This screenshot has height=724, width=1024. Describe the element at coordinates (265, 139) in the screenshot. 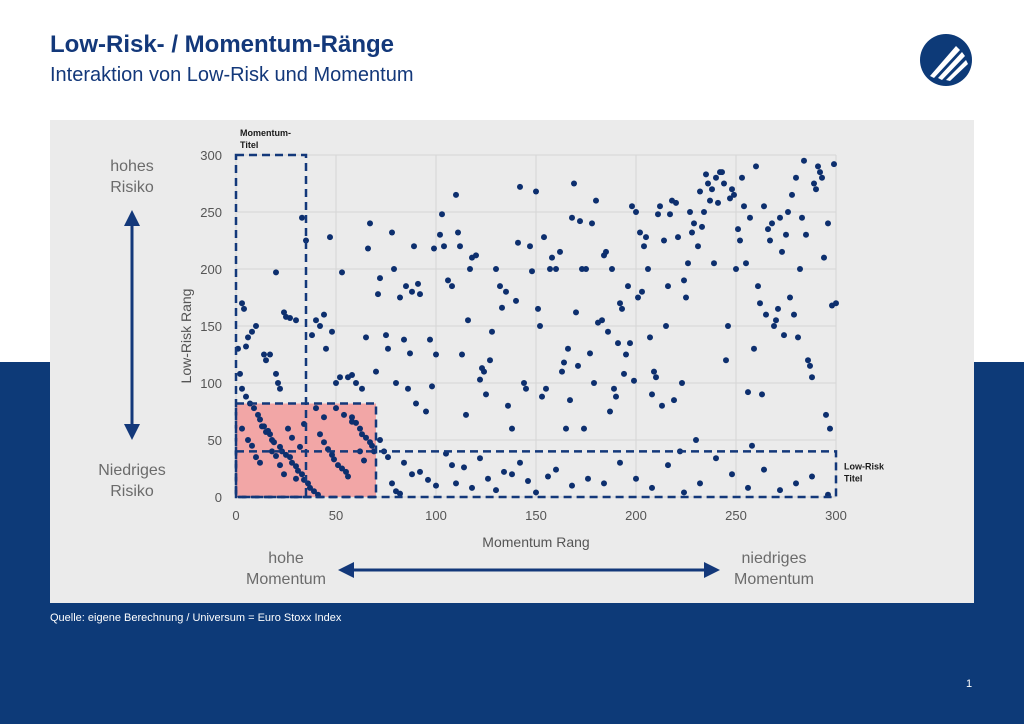

I see `region-label-momentum: Momentum-Titel` at that location.